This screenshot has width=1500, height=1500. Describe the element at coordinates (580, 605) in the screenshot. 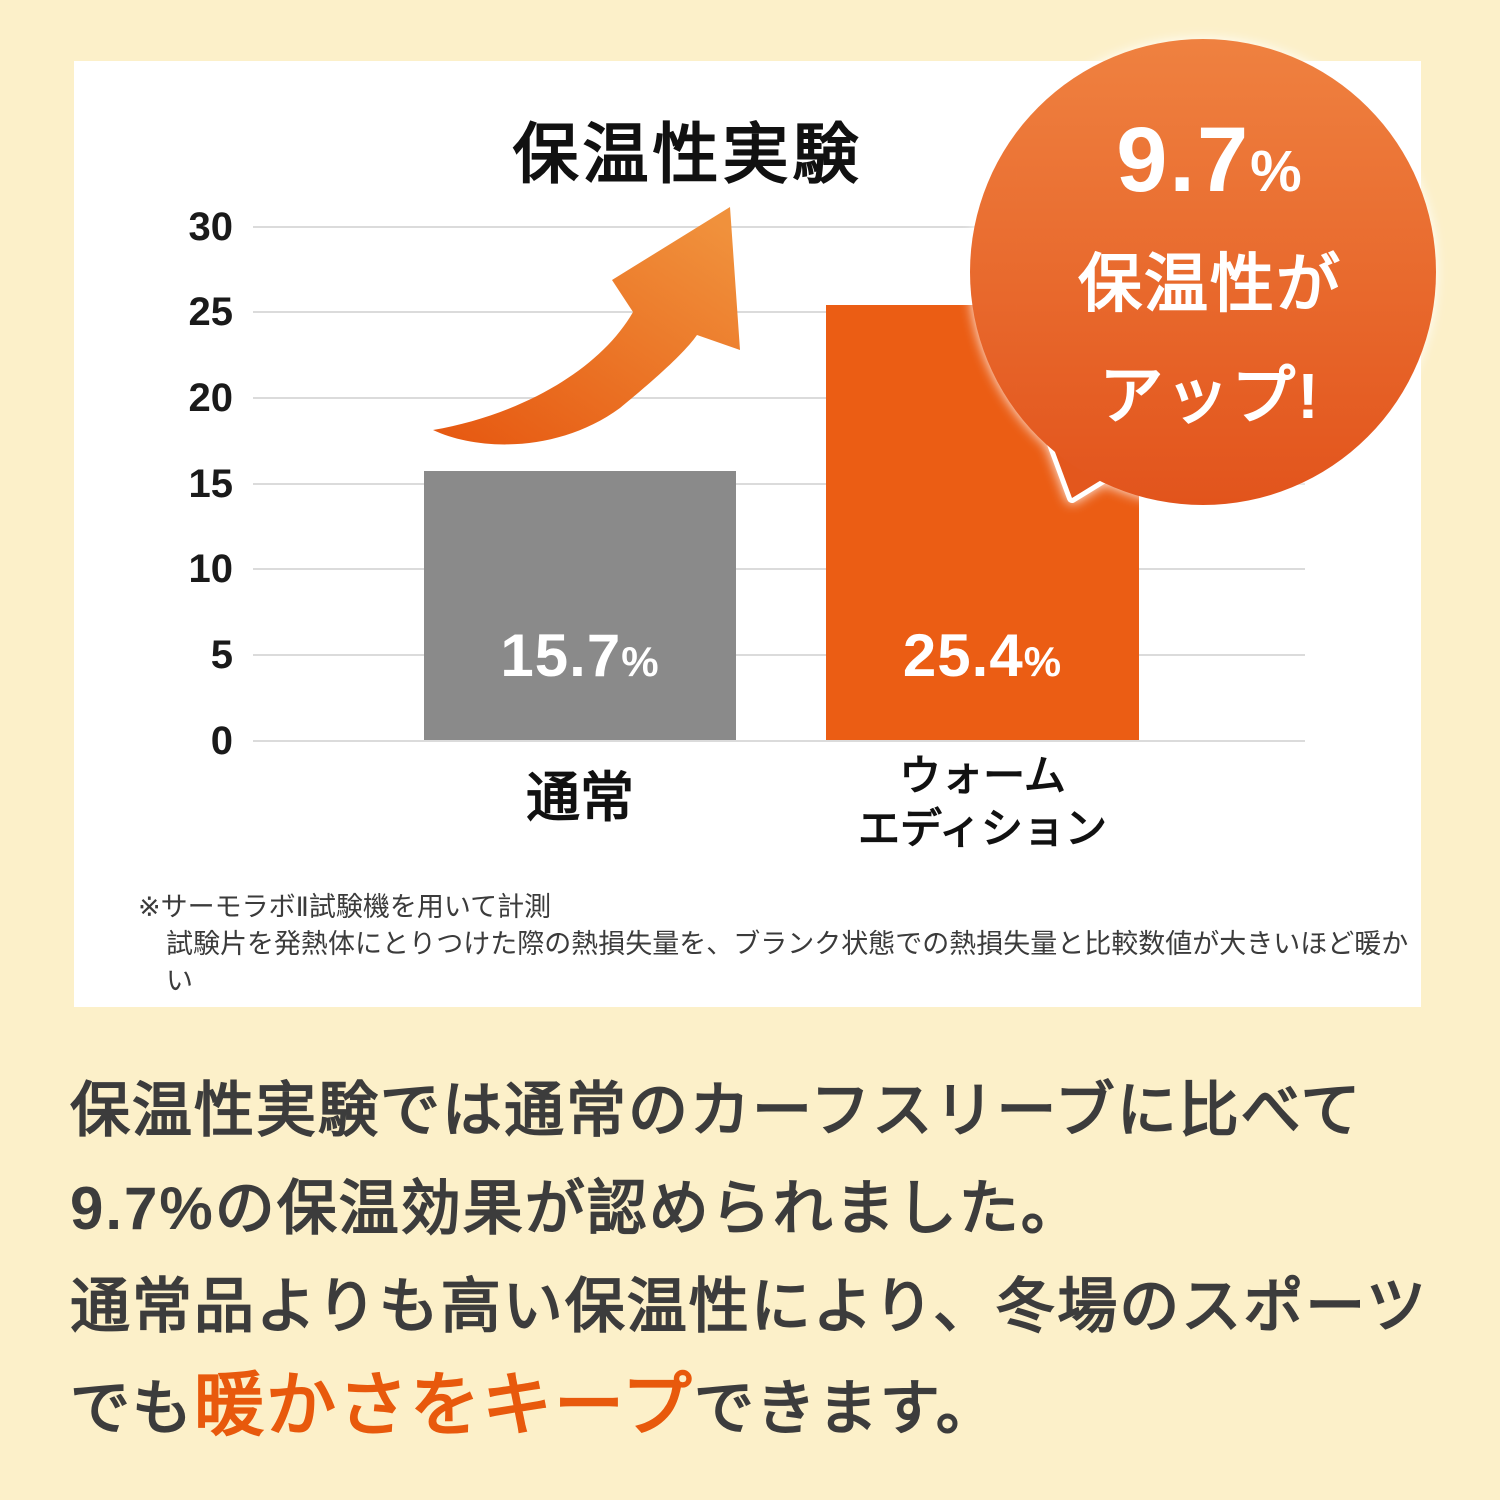

I see `bar-normal: 15.7%` at that location.